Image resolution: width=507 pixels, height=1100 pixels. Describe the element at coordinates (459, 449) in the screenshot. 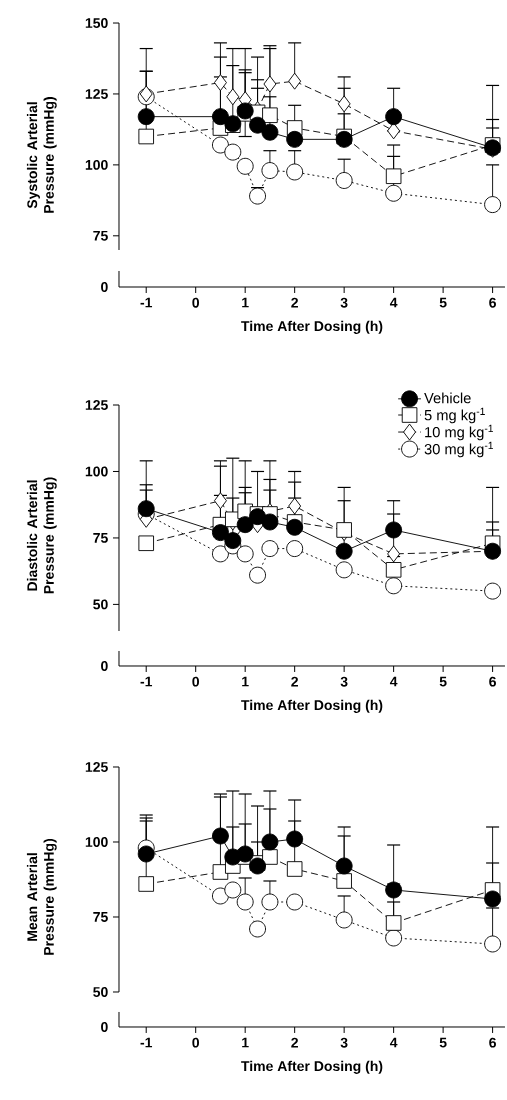

I see `legend-label: 30 mg kg$^{-1}$` at that location.